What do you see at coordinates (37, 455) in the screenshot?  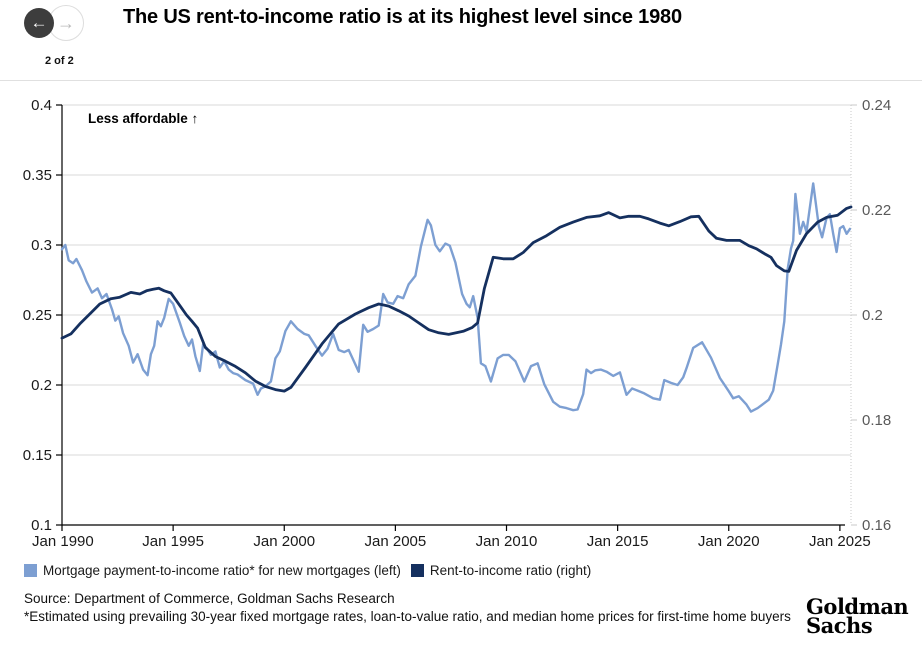 I see `left-axis-label: 0.15` at bounding box center [37, 455].